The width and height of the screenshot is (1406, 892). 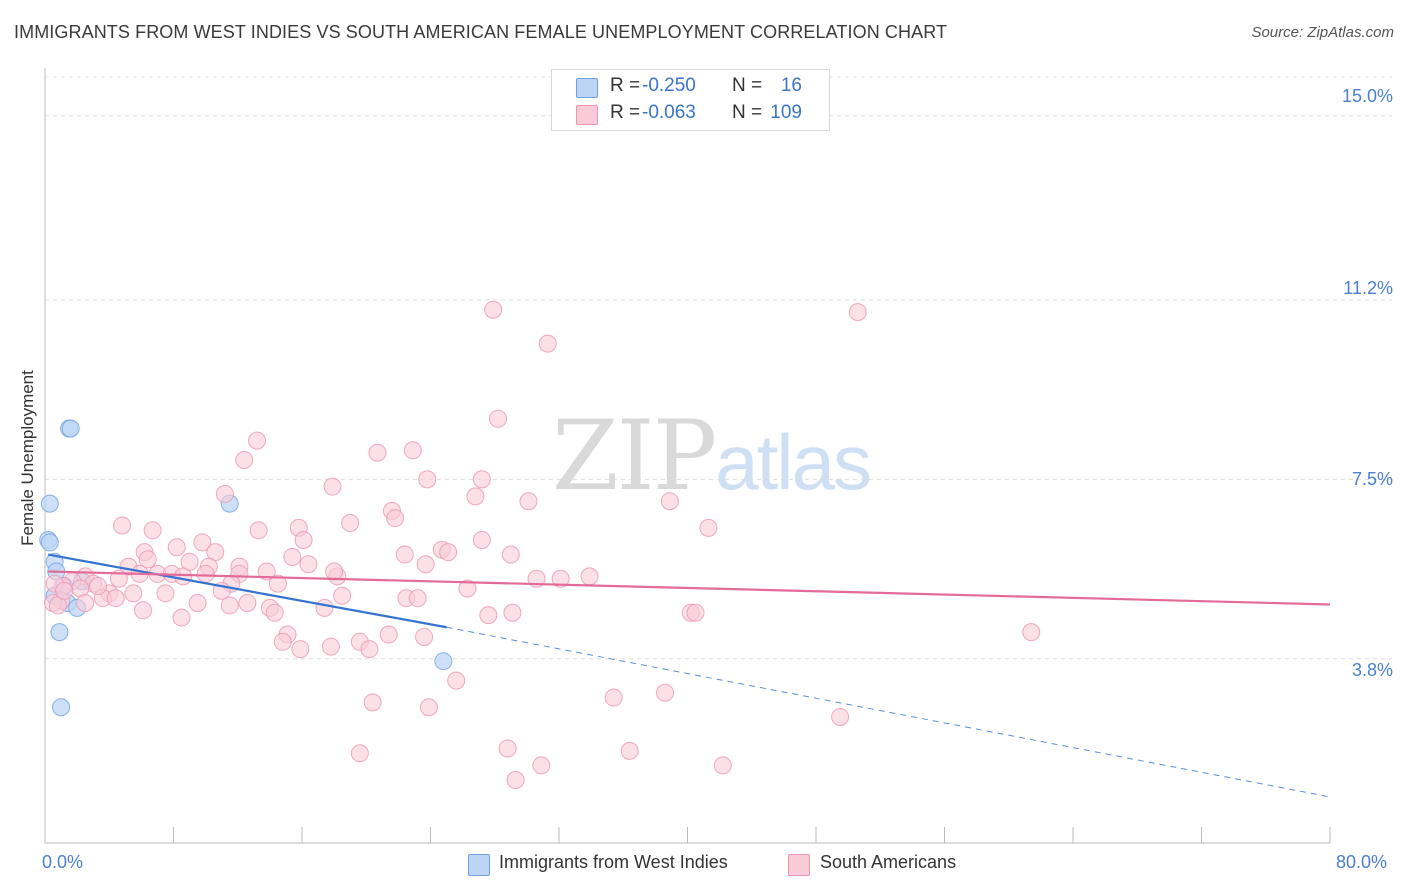 I want to click on correlation-stats-box: R = -0.250 N = 16 R = -0.063 N = 109, so click(x=690, y=100).